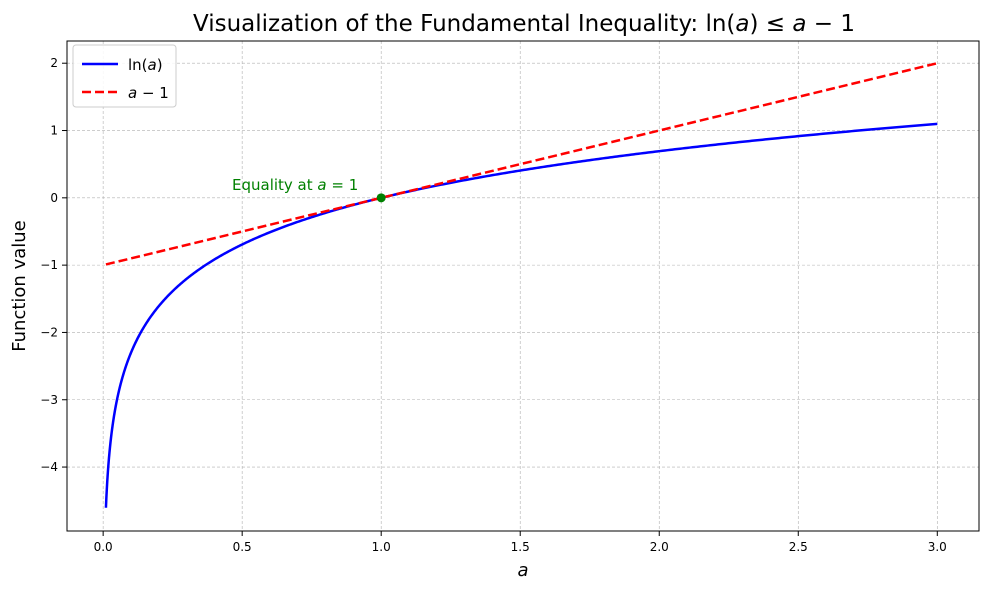 This screenshot has height=590, width=989. What do you see at coordinates (49, 332) in the screenshot?
I see `y-tick-label: −2` at bounding box center [49, 332].